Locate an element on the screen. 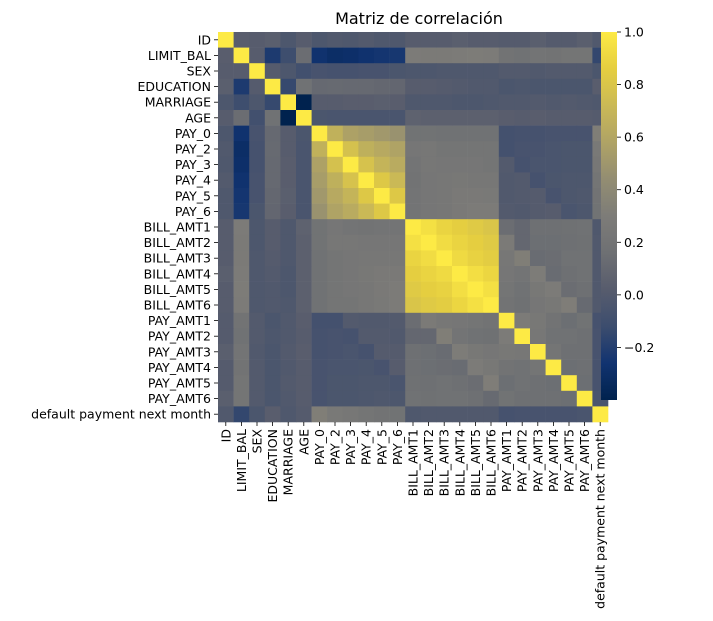 This screenshot has height=621, width=713. x-tick-label: PAY_AMT3 is located at coordinates (537, 460).